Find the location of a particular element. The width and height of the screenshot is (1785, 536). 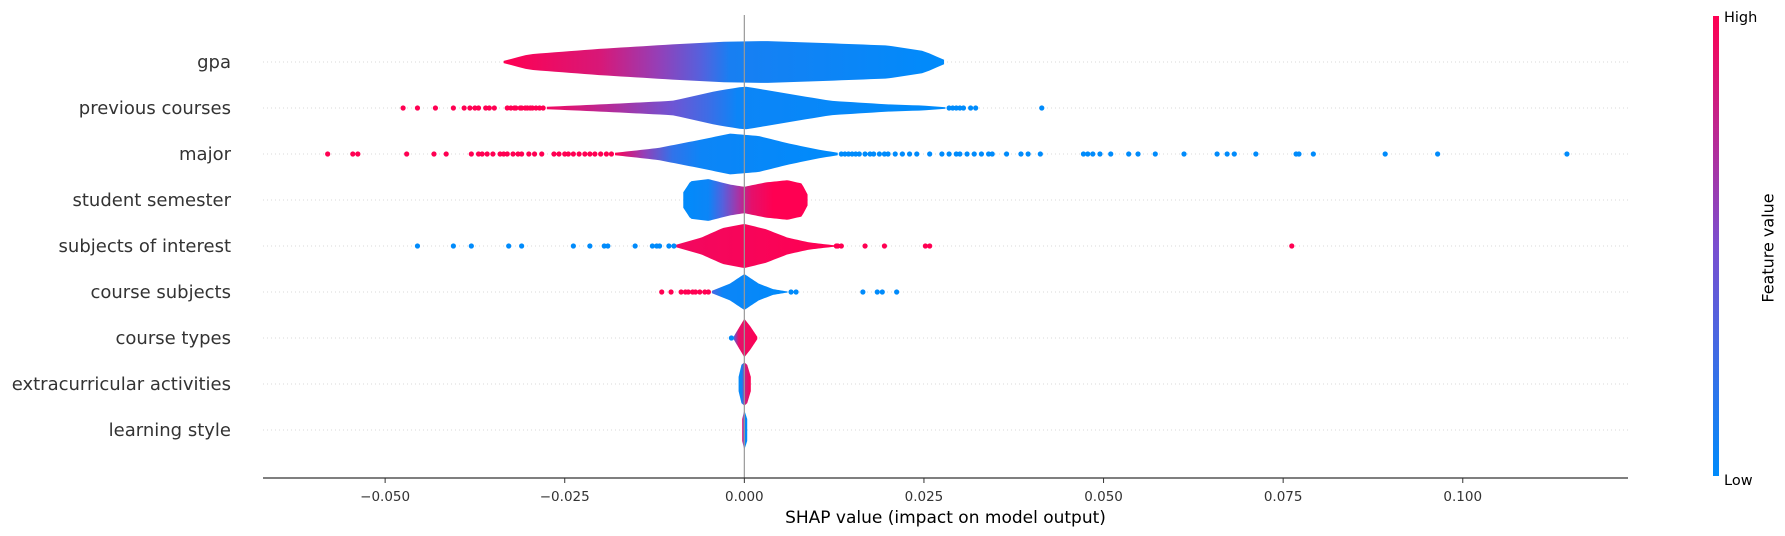

feature-label-learning-style: learning style is located at coordinates (170, 430).